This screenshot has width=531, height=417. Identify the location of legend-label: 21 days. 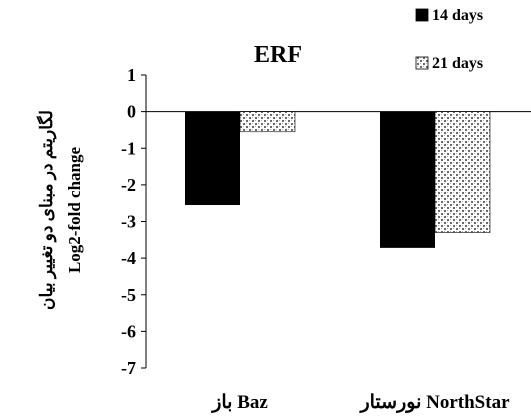
(457, 63).